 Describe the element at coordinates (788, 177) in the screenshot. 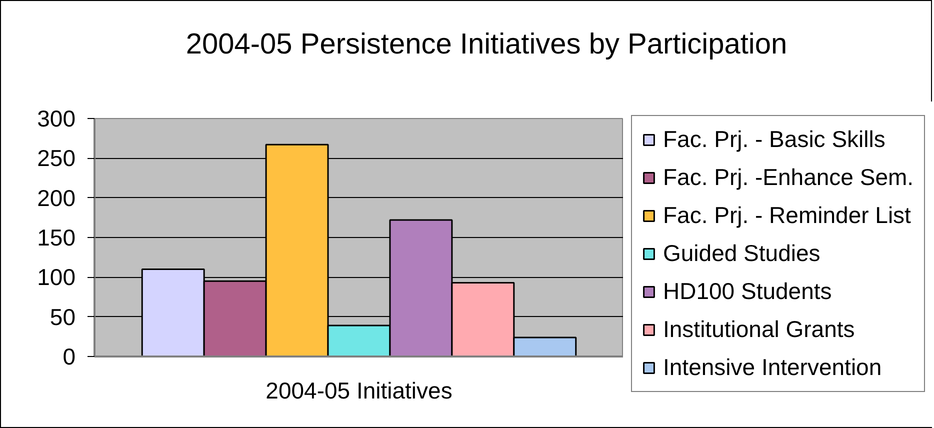

I see `legend-label: Fac. Prj. -Enhance Sem.` at that location.